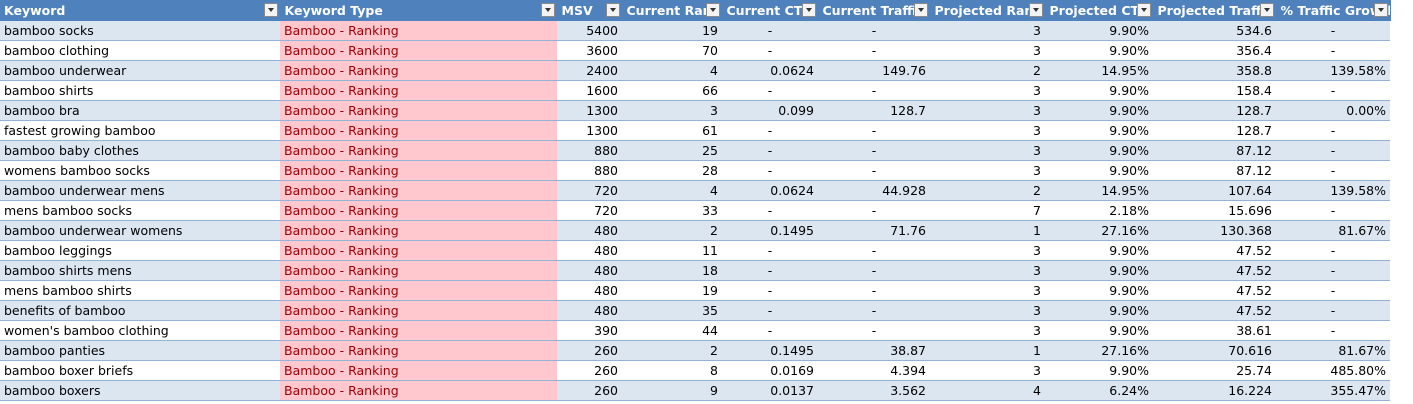 This screenshot has width=1413, height=404. Describe the element at coordinates (140, 31) in the screenshot. I see `cell: bamboo socks` at that location.